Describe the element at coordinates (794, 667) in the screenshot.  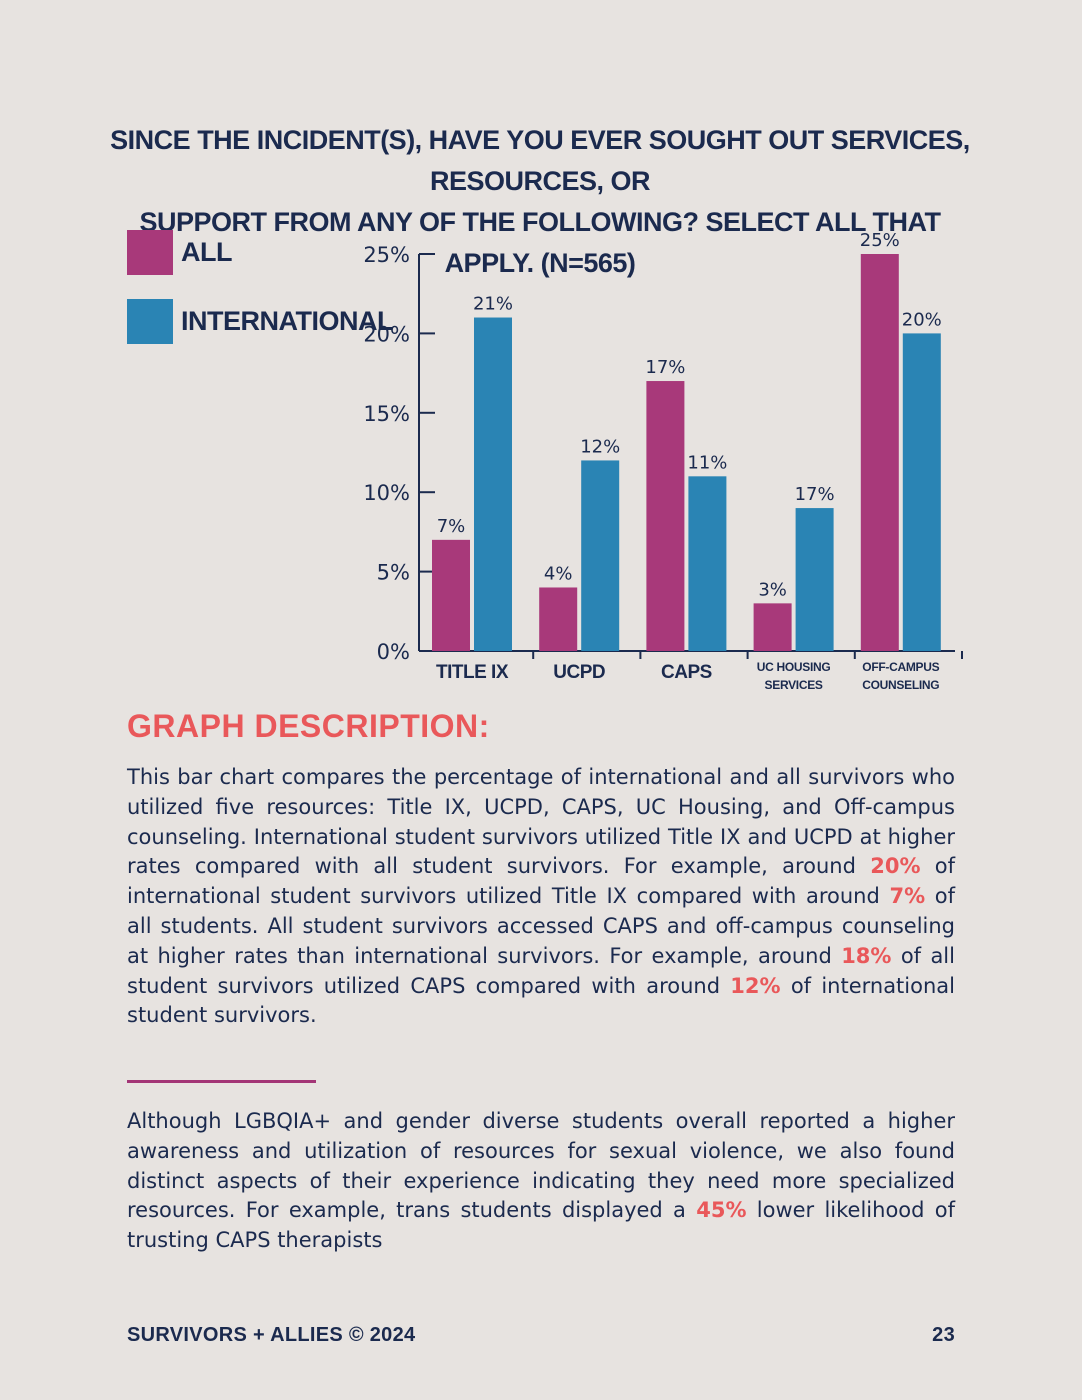
I see `x-tick-label: UC HOUSING` at that location.